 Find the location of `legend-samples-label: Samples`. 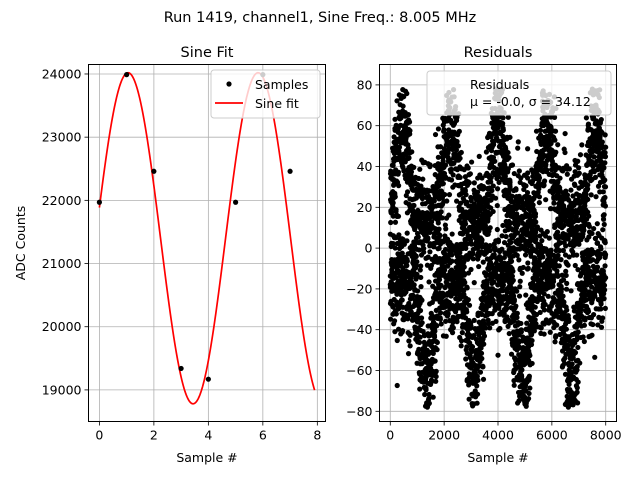

legend-samples-label: Samples is located at coordinates (281, 84).